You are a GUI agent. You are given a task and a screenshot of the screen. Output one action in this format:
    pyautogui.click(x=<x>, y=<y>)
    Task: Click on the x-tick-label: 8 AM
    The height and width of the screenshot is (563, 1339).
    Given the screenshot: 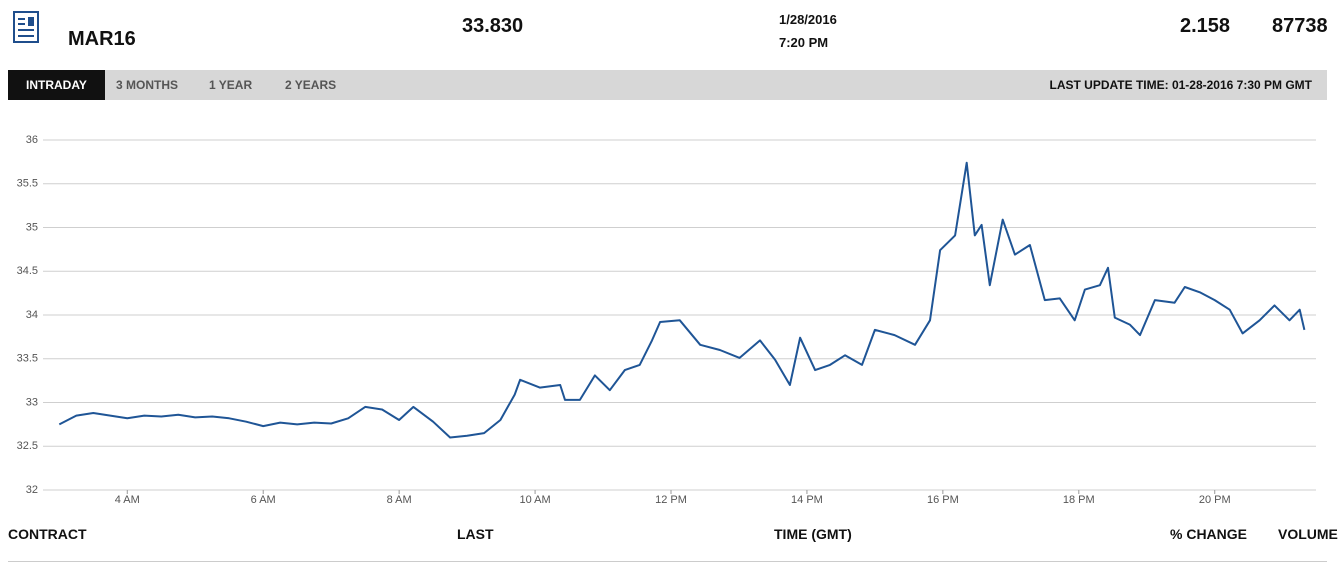 What is the action you would take?
    pyautogui.click(x=399, y=500)
    